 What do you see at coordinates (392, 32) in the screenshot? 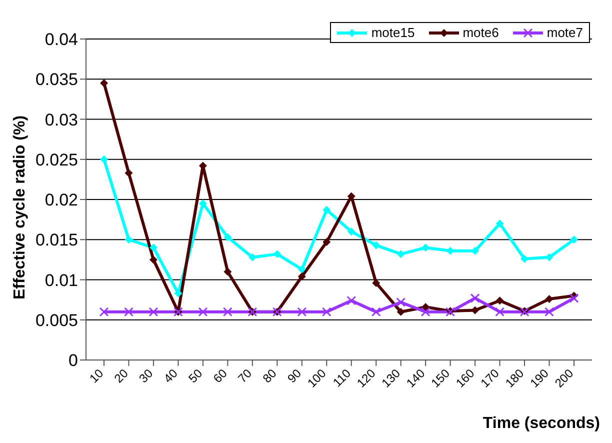
I see `legend-label: mote15` at bounding box center [392, 32].